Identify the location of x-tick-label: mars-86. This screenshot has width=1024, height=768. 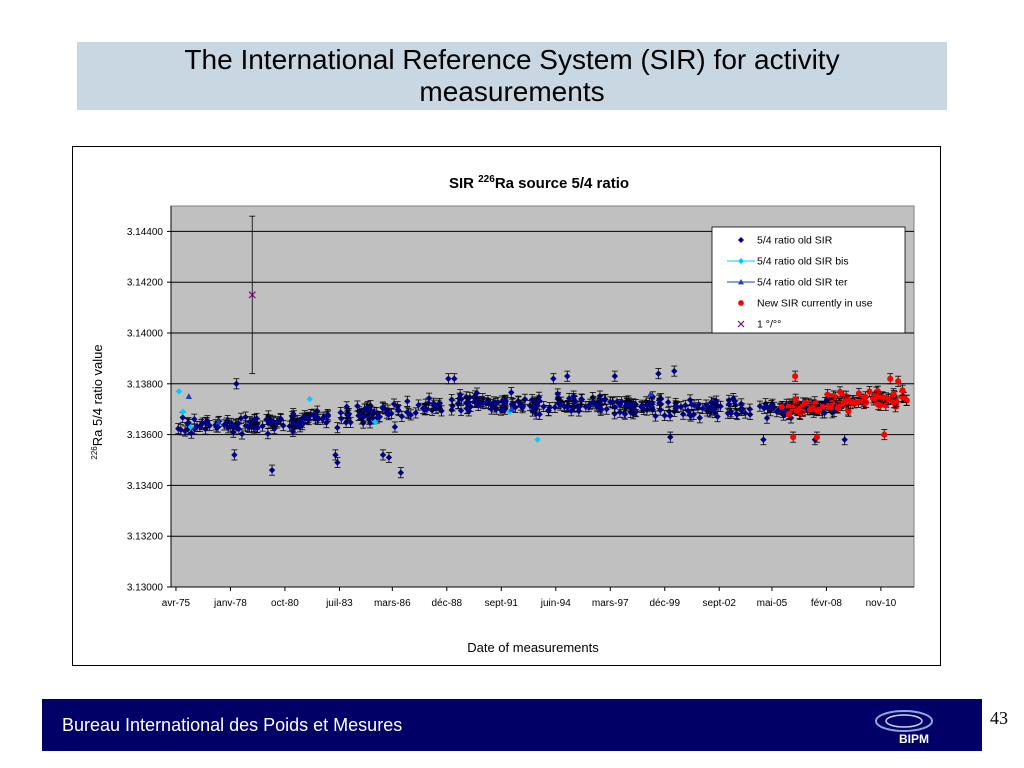
(392, 603).